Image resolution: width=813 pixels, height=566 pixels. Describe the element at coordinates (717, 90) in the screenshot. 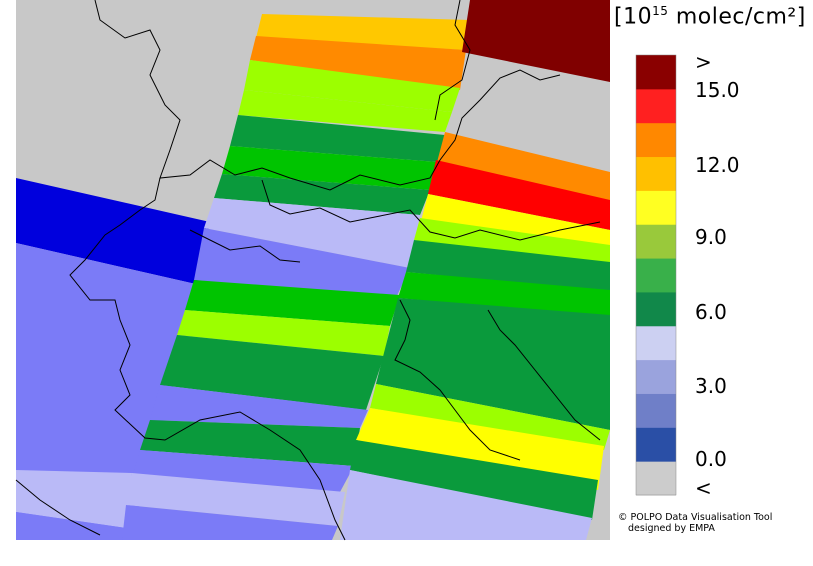

I see `tick-label-15: 15.0` at that location.